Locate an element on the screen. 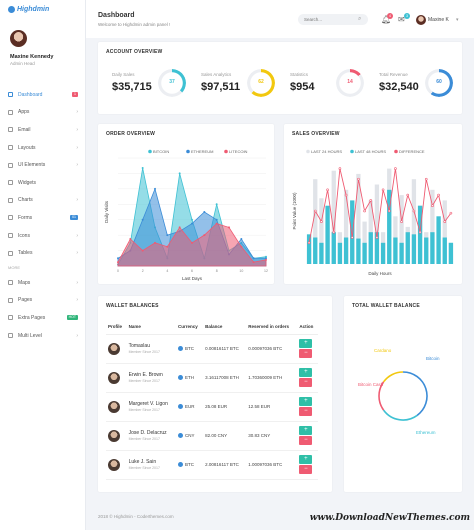  sidebar-item-label: Dashboard is located at coordinates (30, 94).